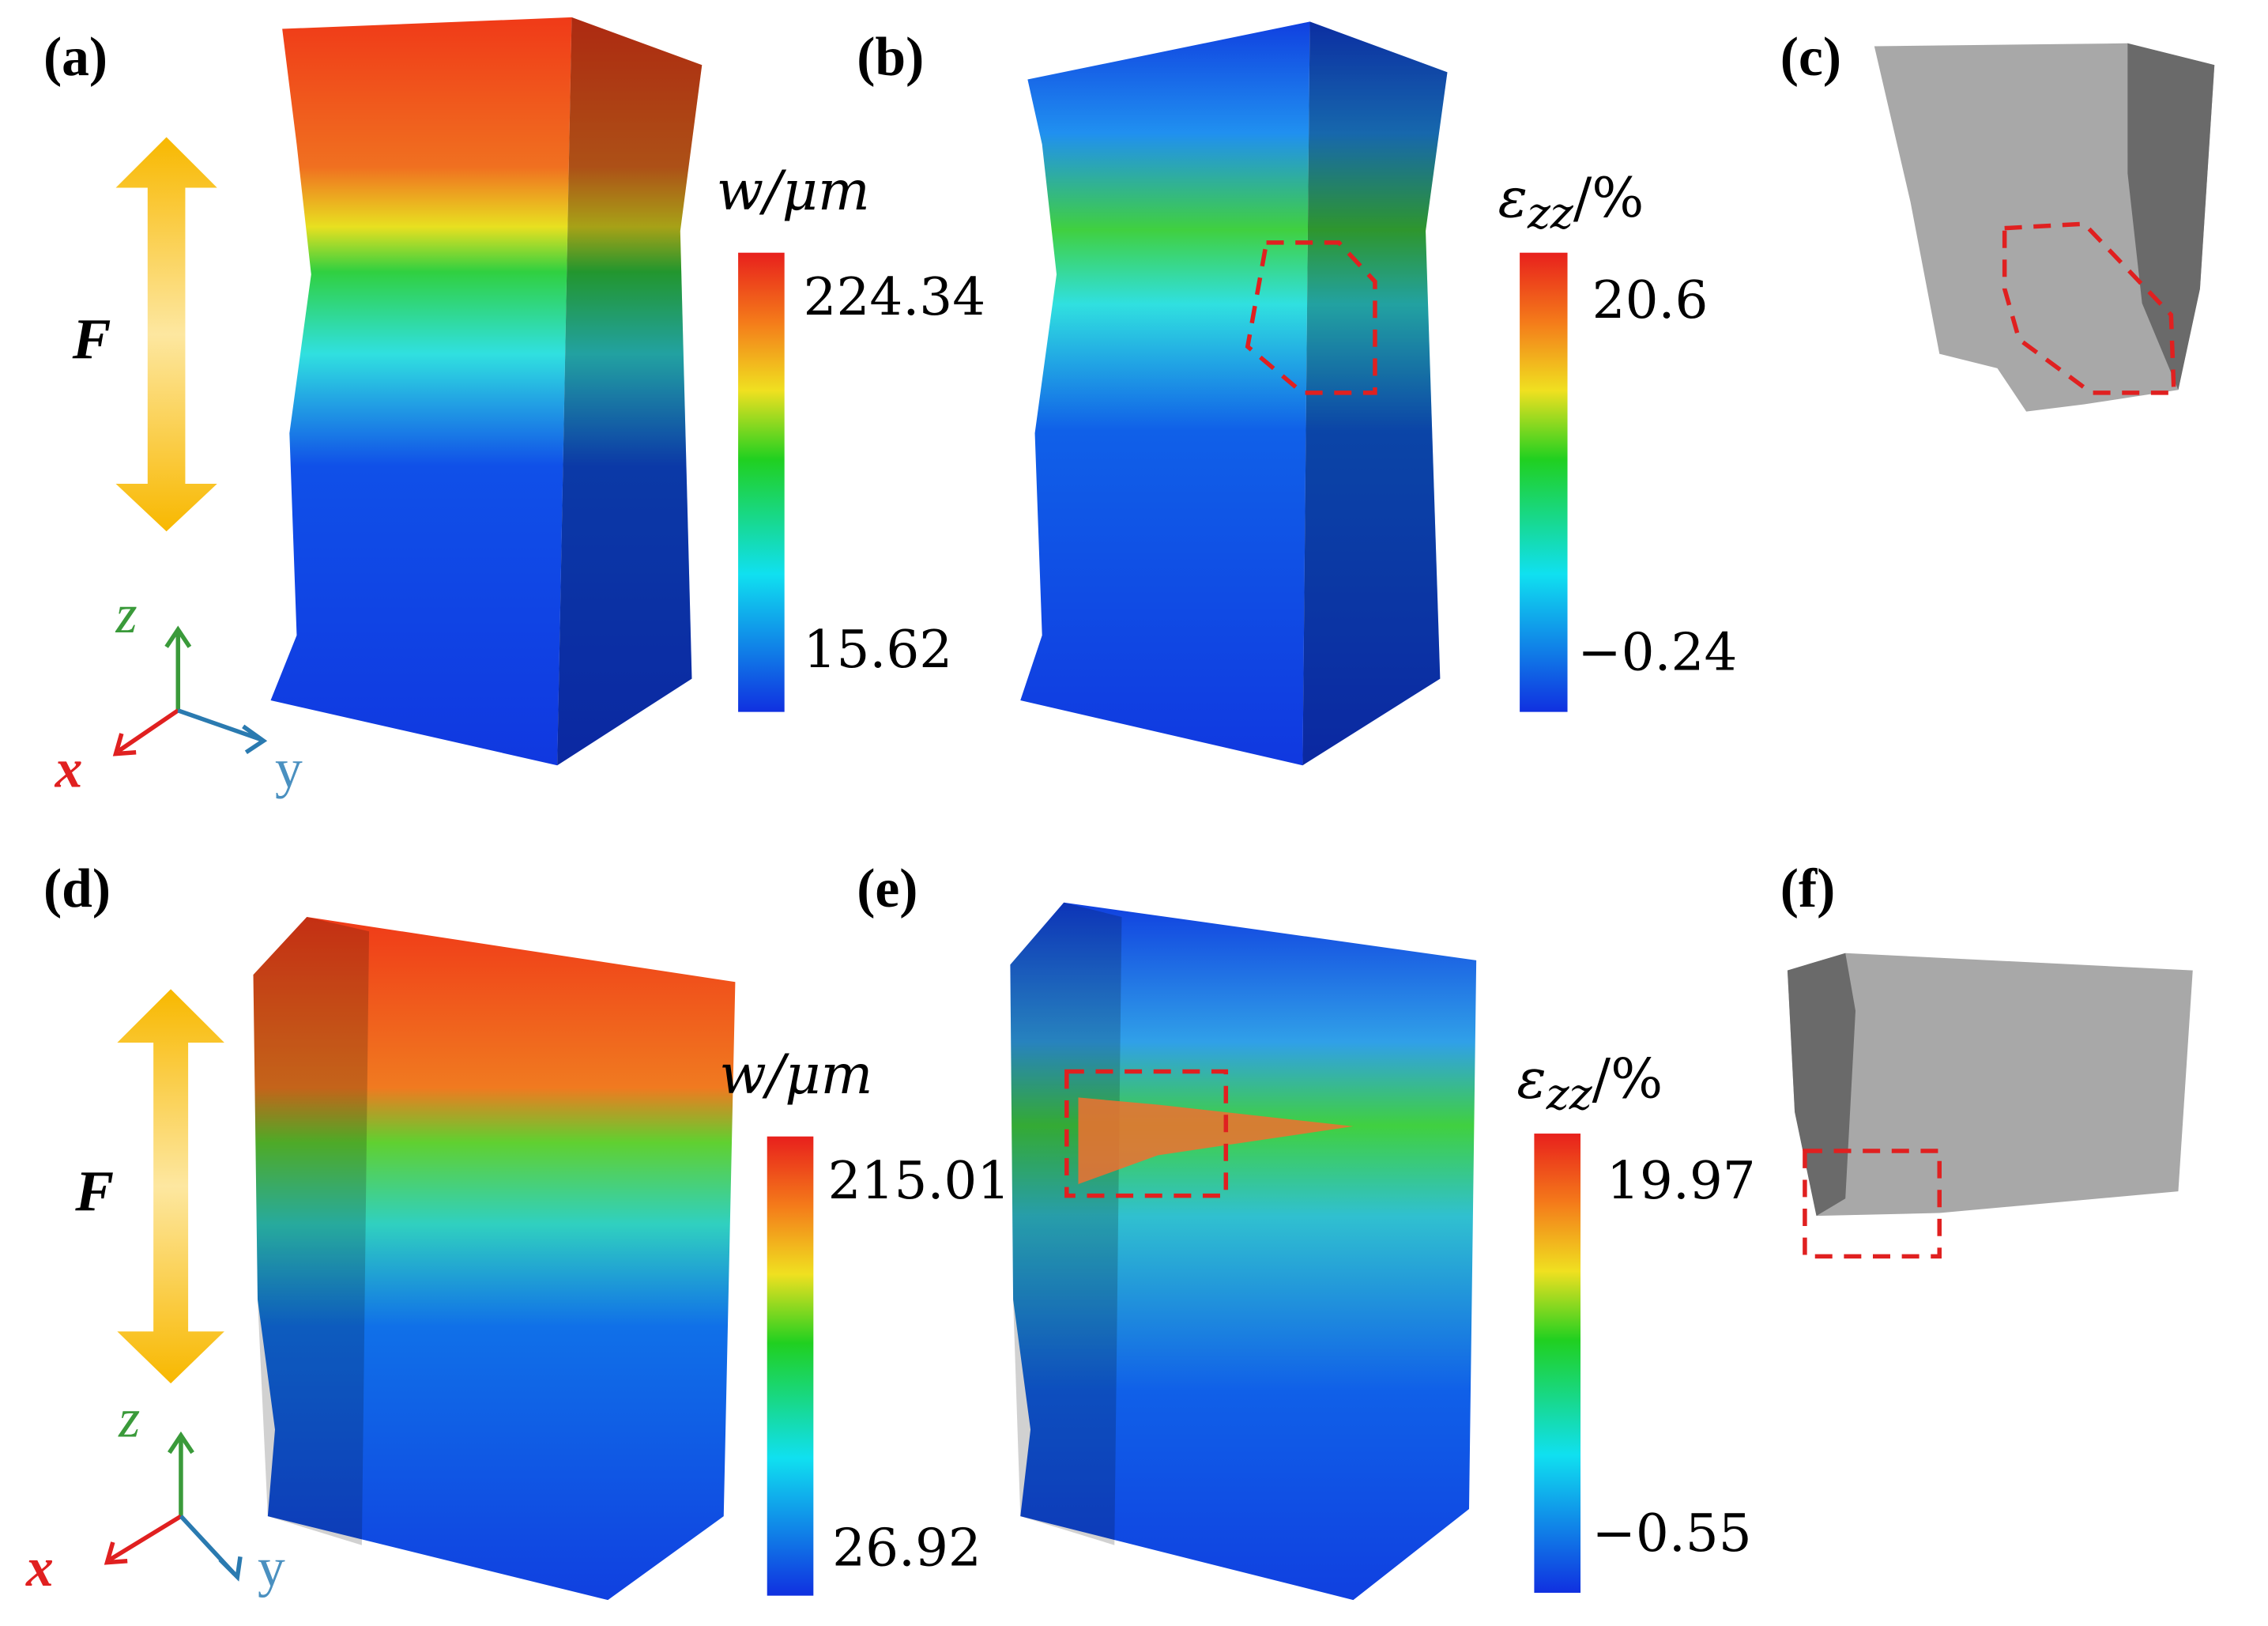 The height and width of the screenshot is (1626, 2268). Describe the element at coordinates (1810, 57) in the screenshot. I see `panel-label: (c)` at that location.